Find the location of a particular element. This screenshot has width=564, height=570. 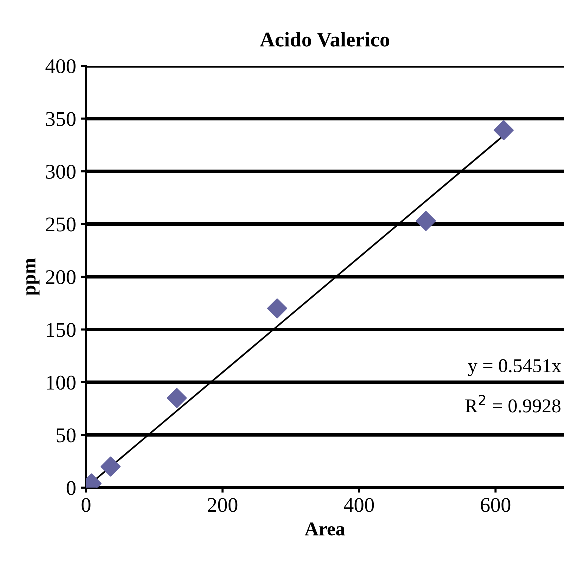

y-tick-label: 50 is located at coordinates (66, 435).